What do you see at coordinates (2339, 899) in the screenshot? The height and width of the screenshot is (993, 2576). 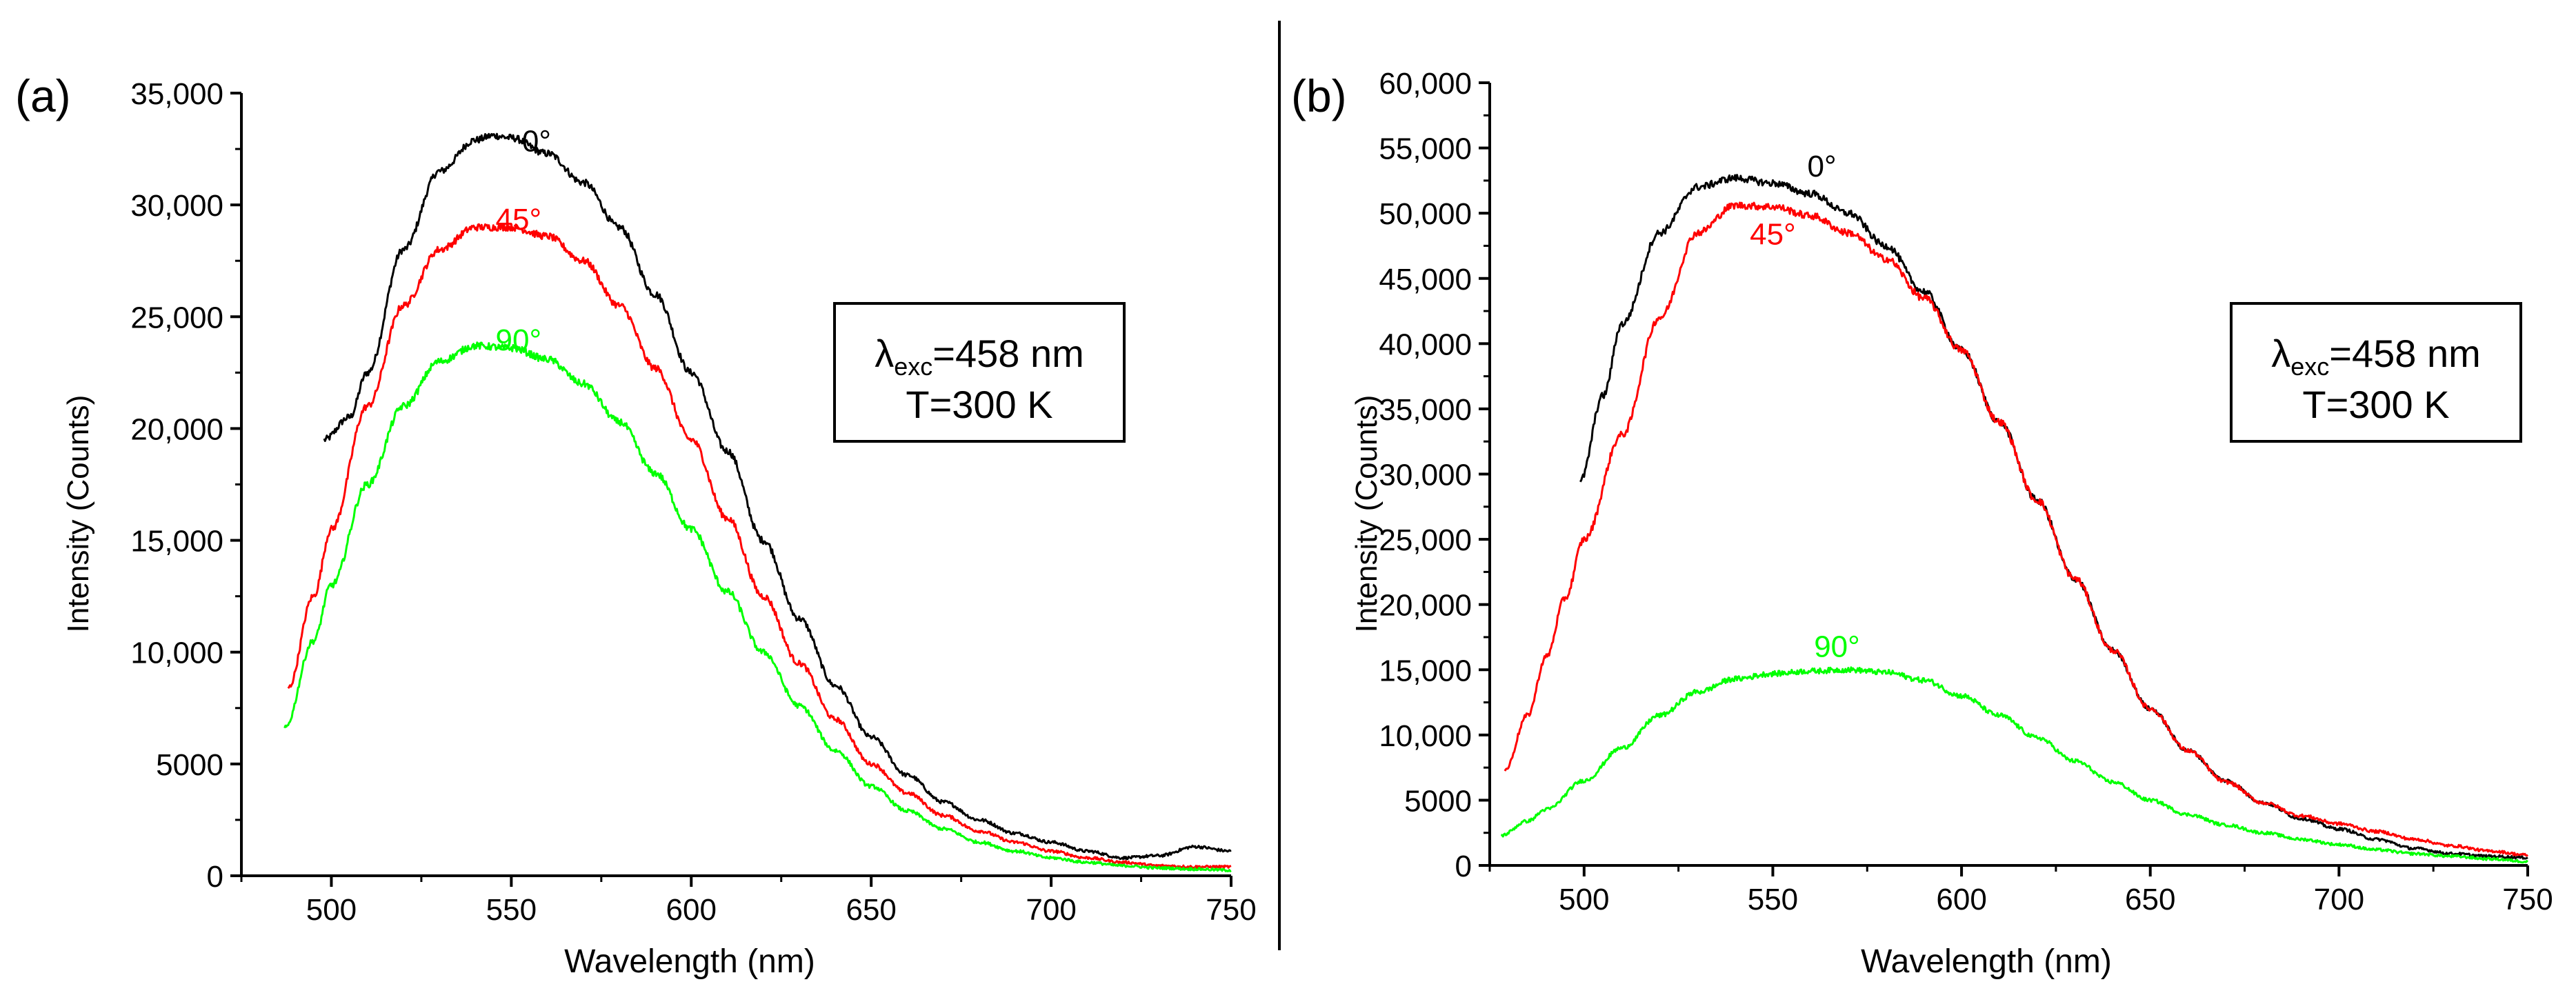 I see `x-tick-label-b: 700` at bounding box center [2339, 899].